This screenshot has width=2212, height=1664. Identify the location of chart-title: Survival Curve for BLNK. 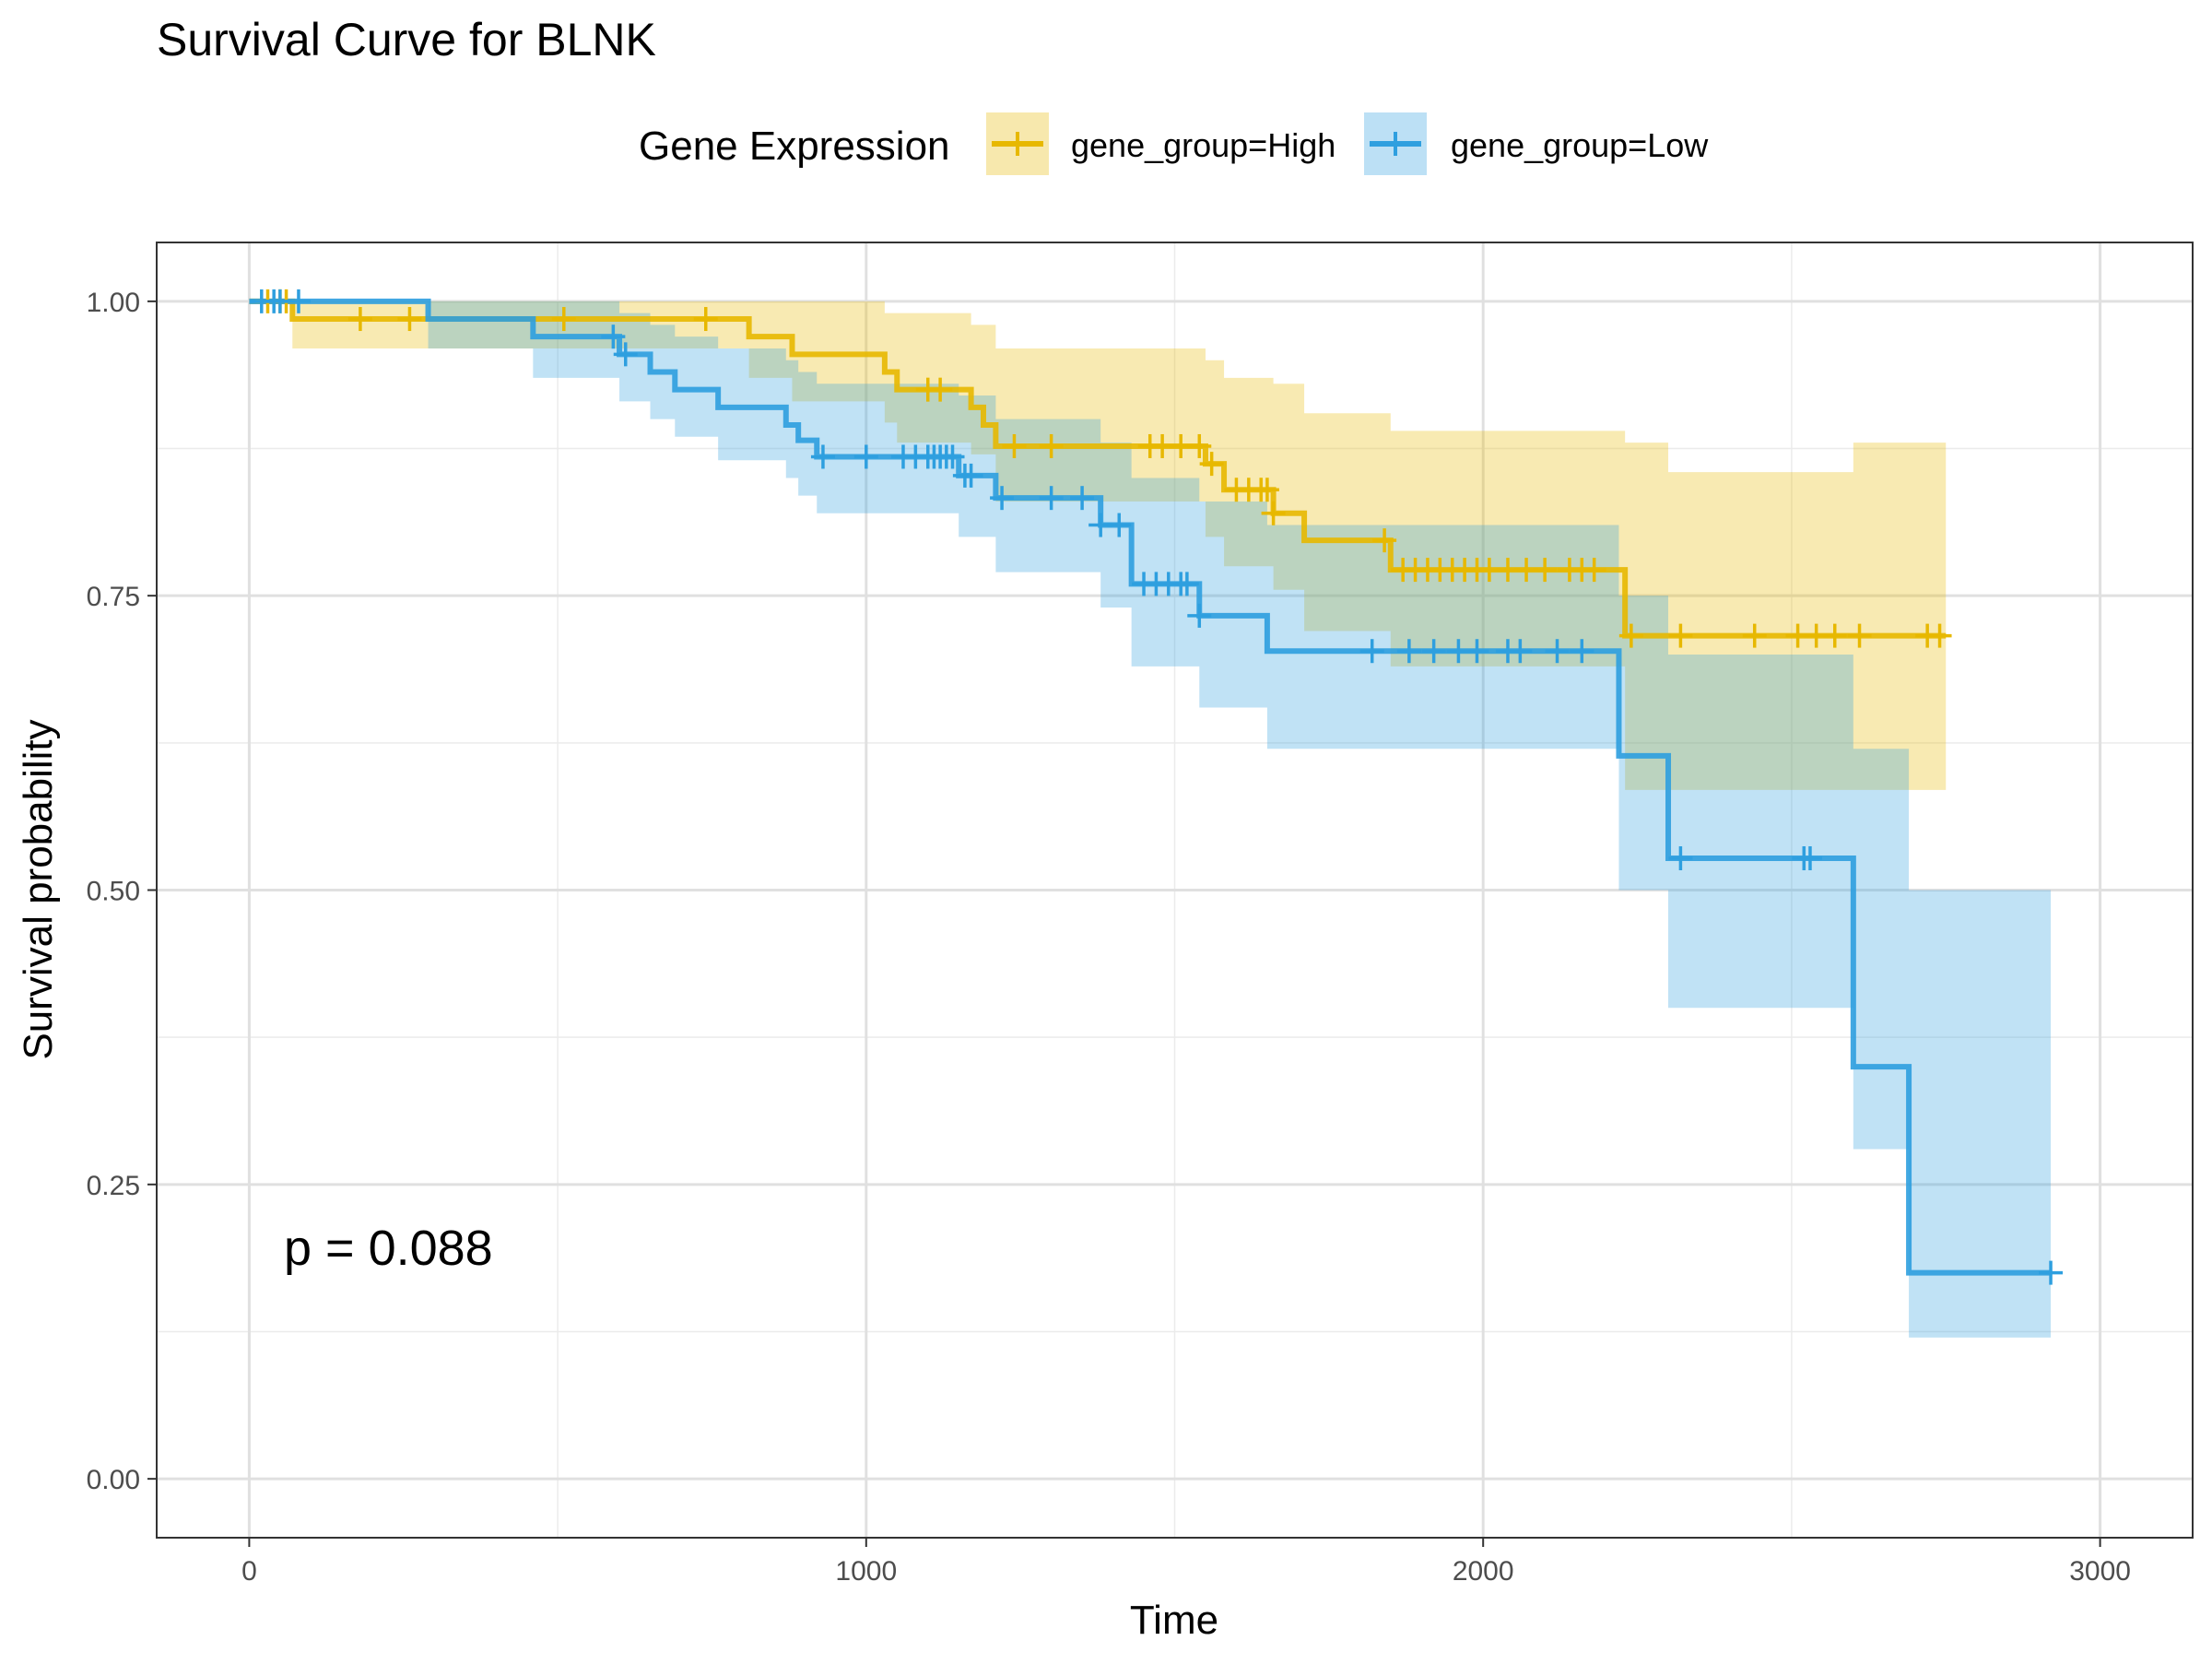
(406, 39).